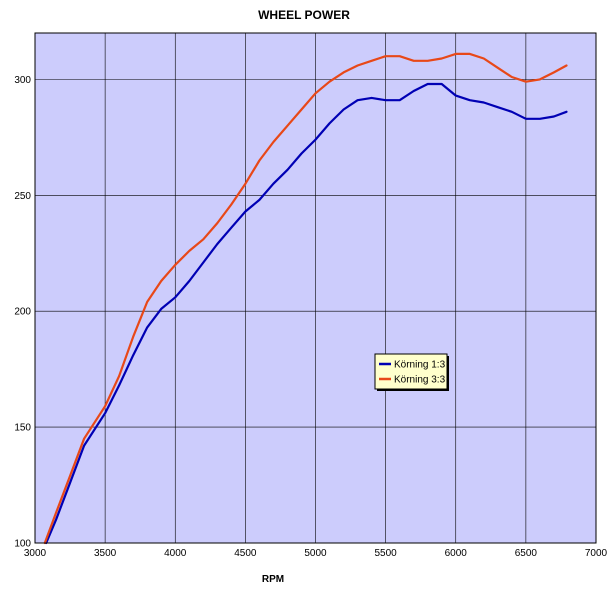 The image size is (614, 596). I want to click on legend-entry: Körning 1:3, so click(420, 365).